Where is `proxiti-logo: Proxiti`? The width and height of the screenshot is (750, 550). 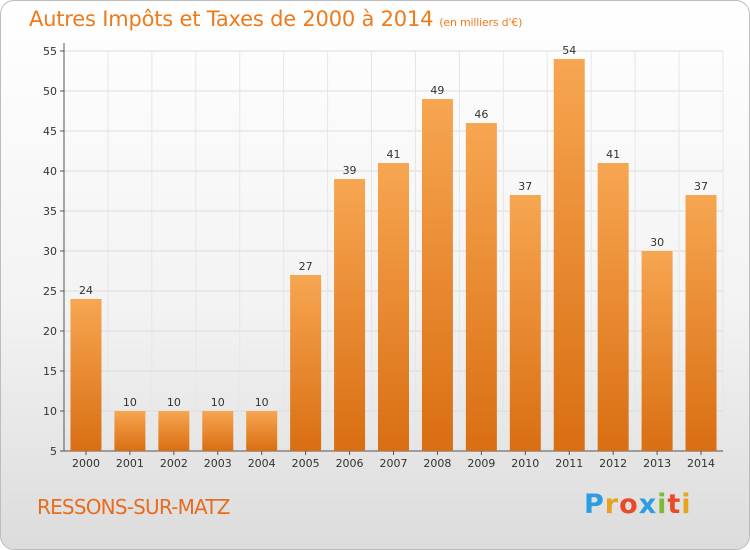
proxiti-logo: Proxiti is located at coordinates (638, 504).